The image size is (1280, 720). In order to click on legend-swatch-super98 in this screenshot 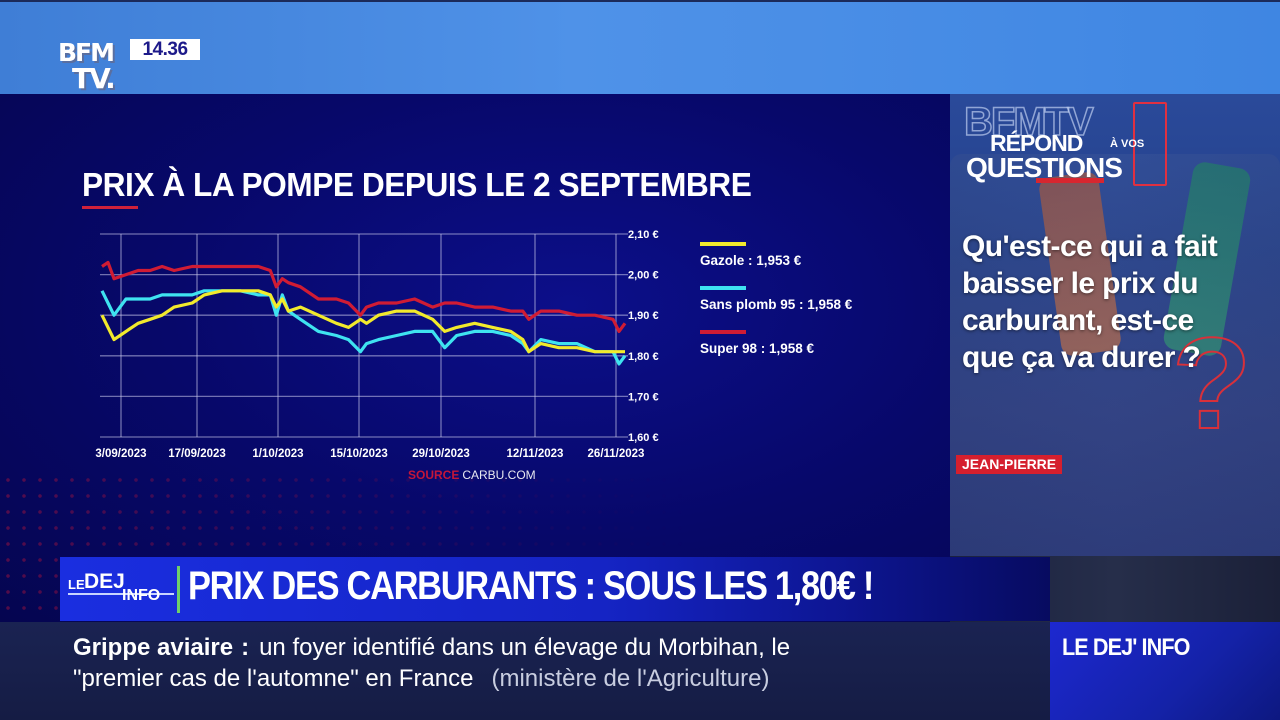, I will do `click(723, 332)`.